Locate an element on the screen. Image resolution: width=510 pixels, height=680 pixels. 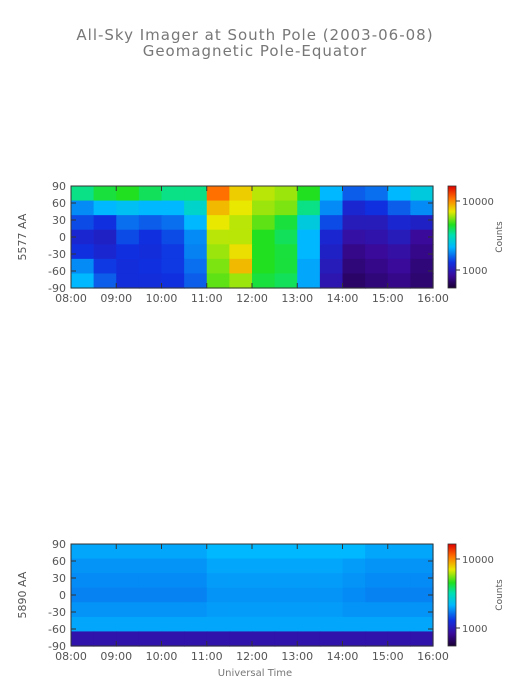
colorbar-label: Counts is located at coordinates (500, 595).